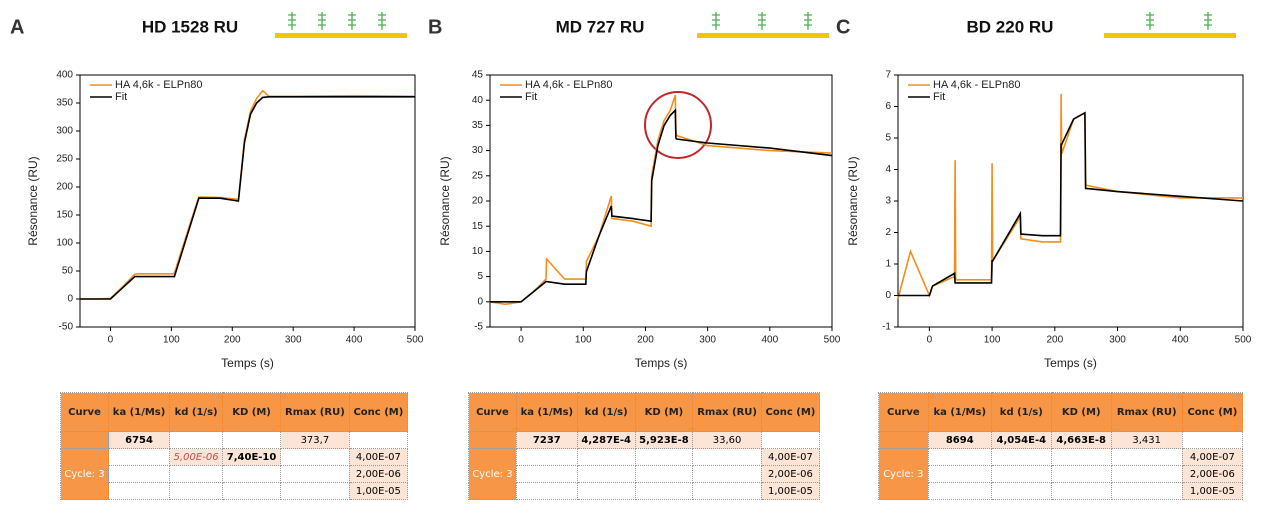 This screenshot has width=1261, height=530. Describe the element at coordinates (1081, 412) in the screenshot. I see `table-cell: KD (M)` at that location.